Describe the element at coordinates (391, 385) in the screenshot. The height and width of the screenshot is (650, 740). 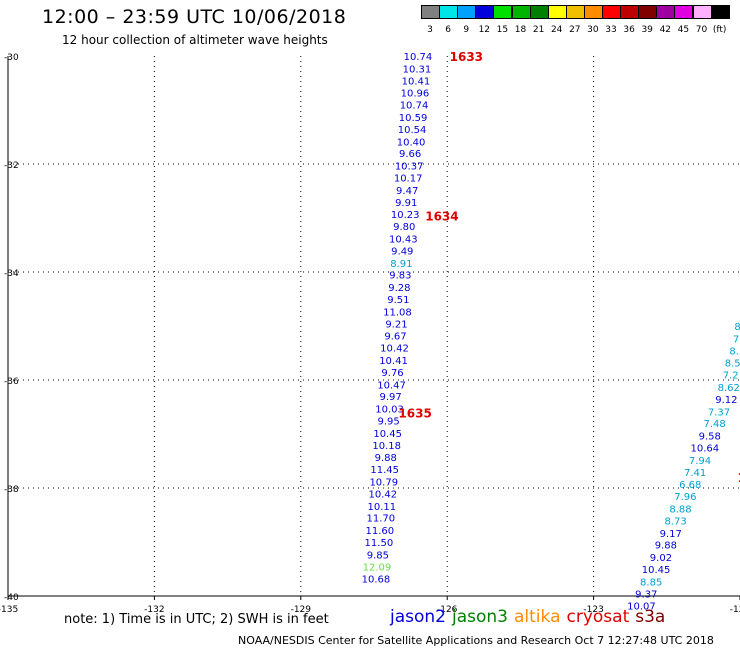
I see `wave-height-value: 10.47` at that location.